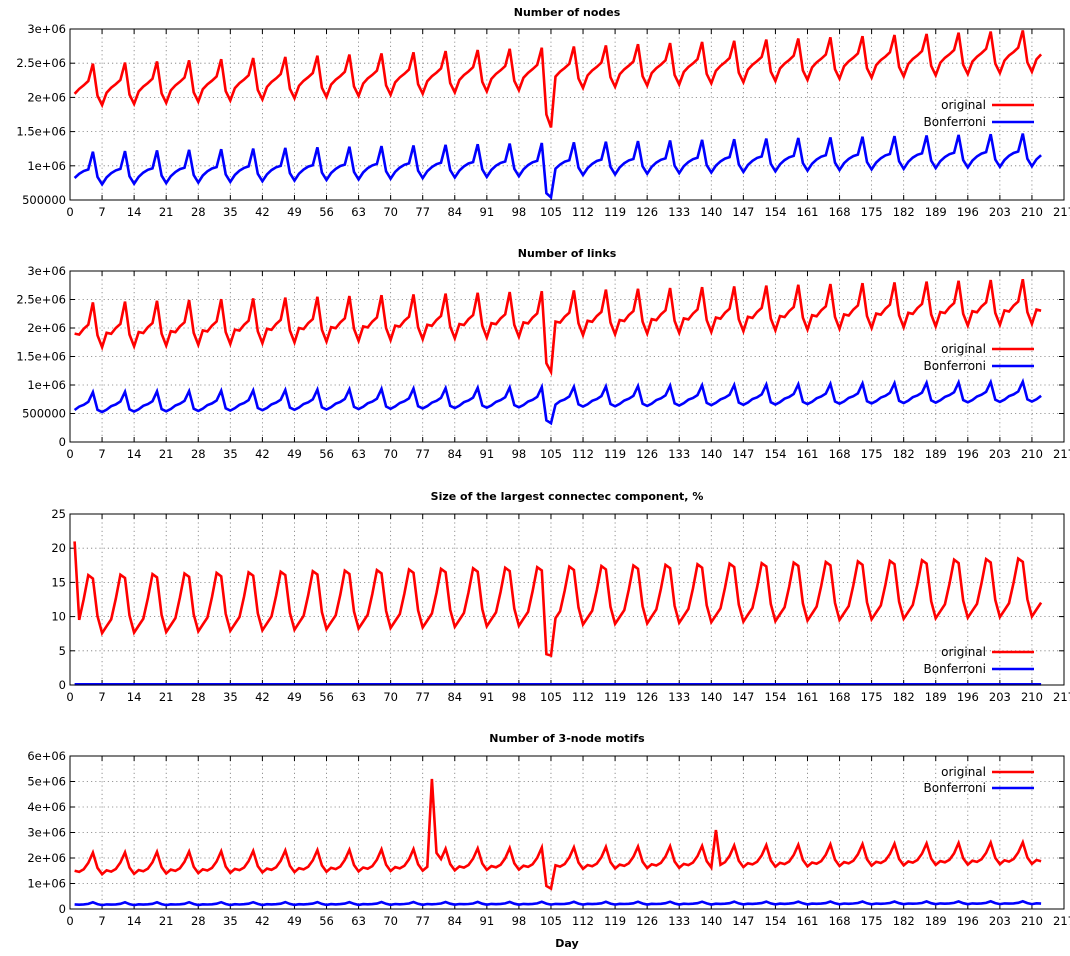 This screenshot has width=1070, height=956. I want to click on x-tick-label: 91, so click(487, 212).